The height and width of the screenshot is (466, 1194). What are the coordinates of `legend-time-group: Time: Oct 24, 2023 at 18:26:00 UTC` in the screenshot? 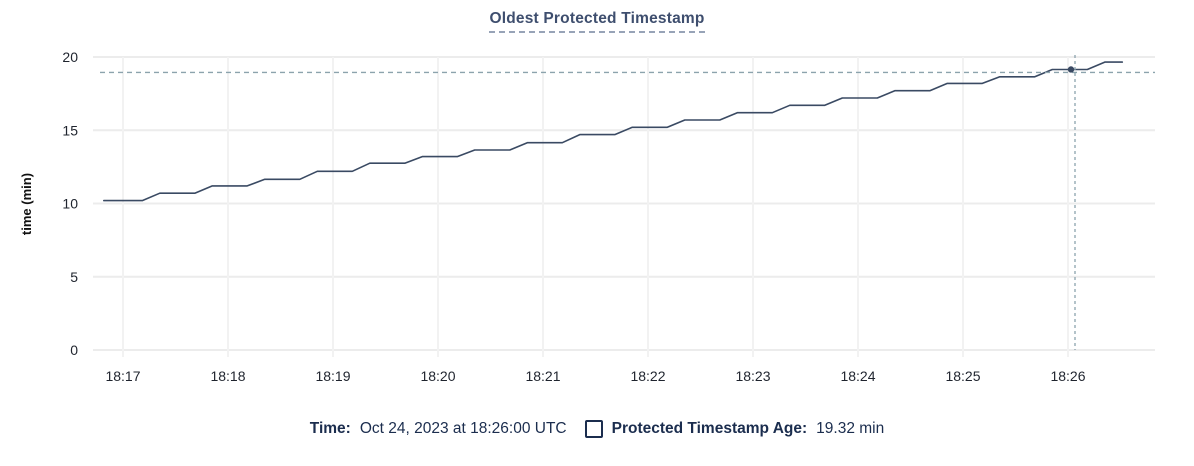 It's located at (438, 429).